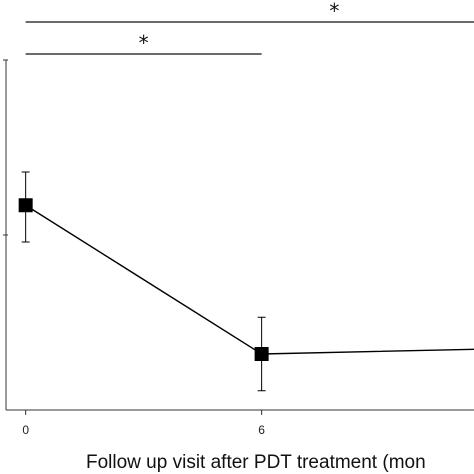 This screenshot has width=474, height=474. What do you see at coordinates (5, 147) in the screenshot?
I see `y-ticks` at bounding box center [5, 147].